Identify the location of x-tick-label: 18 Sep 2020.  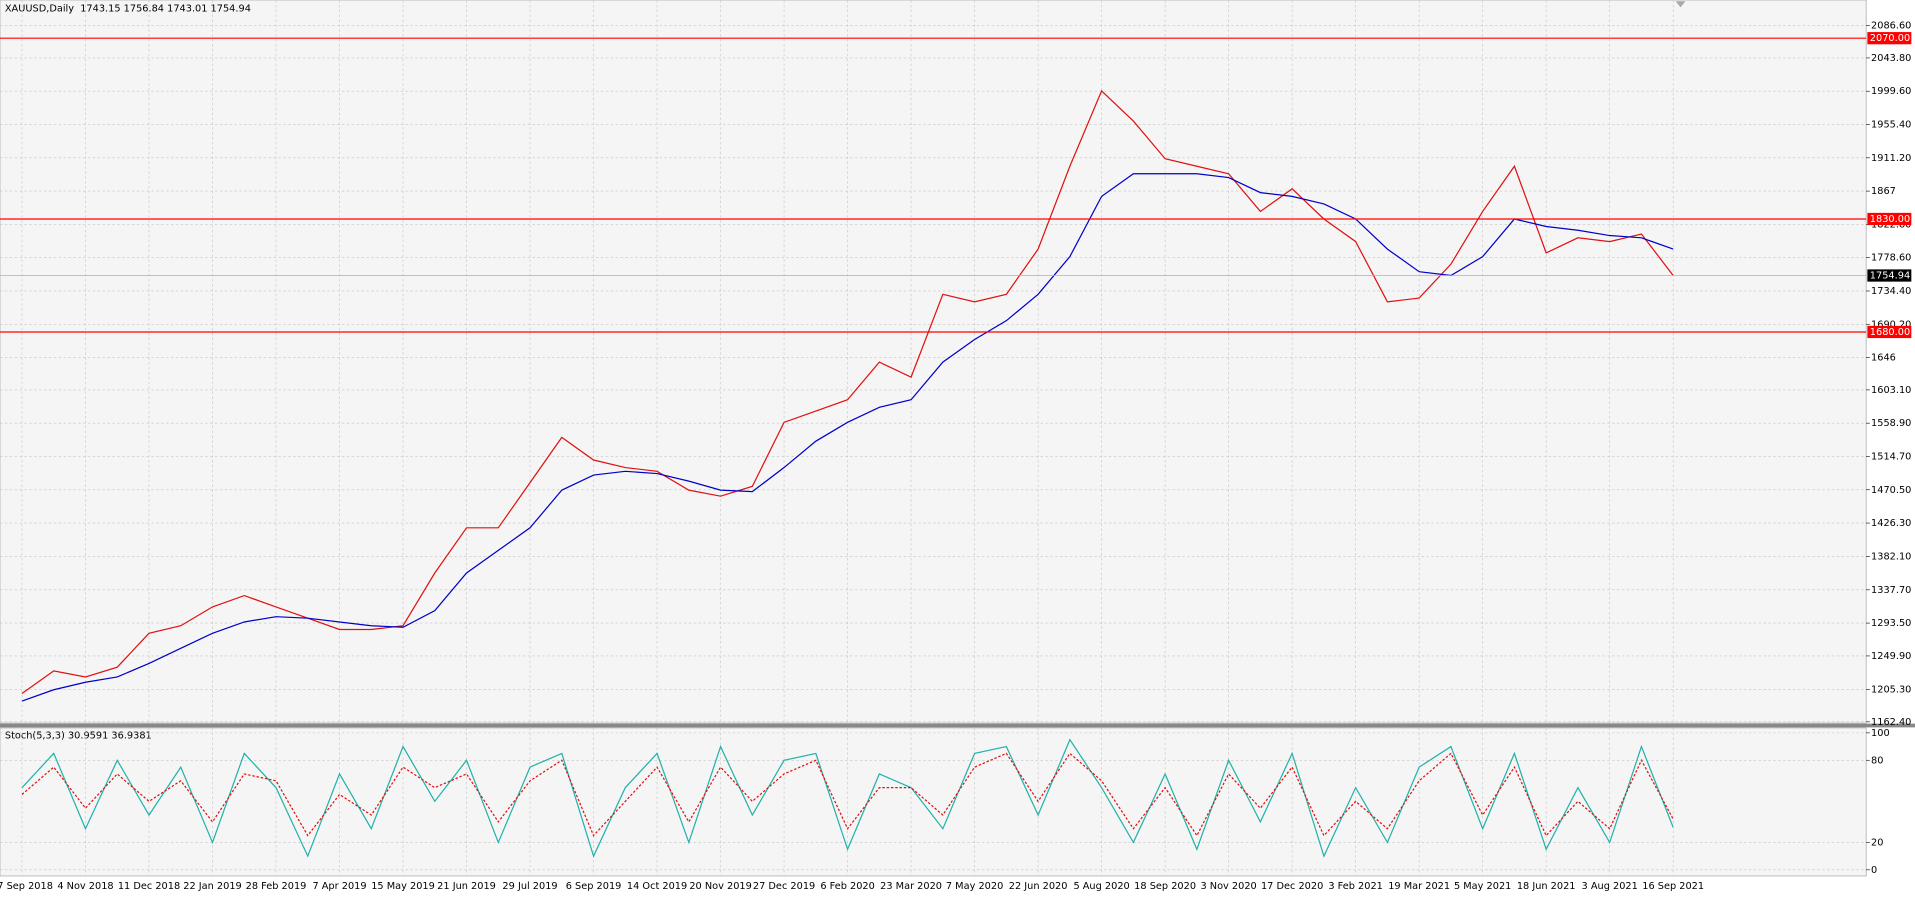
(1165, 886).